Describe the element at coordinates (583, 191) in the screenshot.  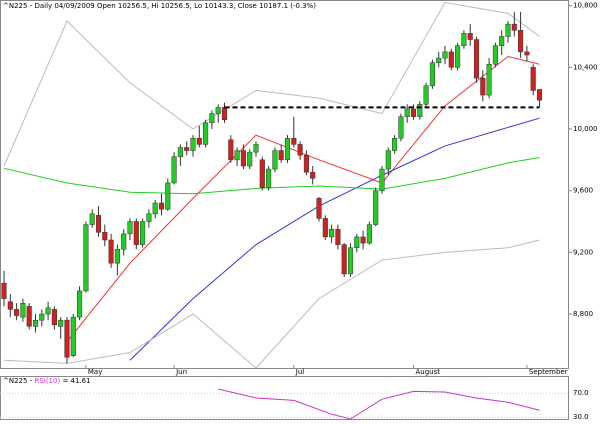
I see `y-tick-label: 9,600` at that location.